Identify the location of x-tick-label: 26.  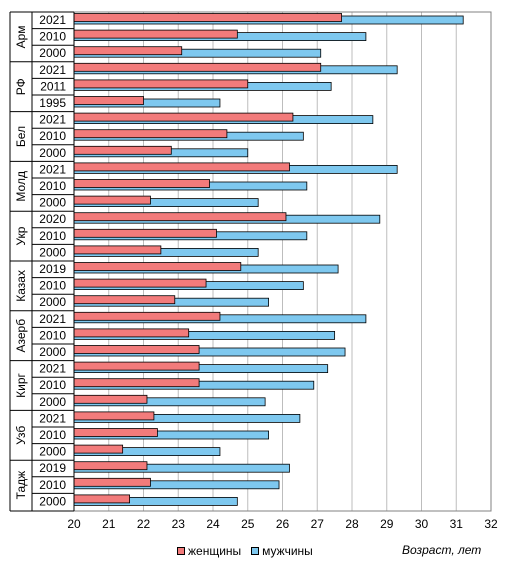
(283, 524).